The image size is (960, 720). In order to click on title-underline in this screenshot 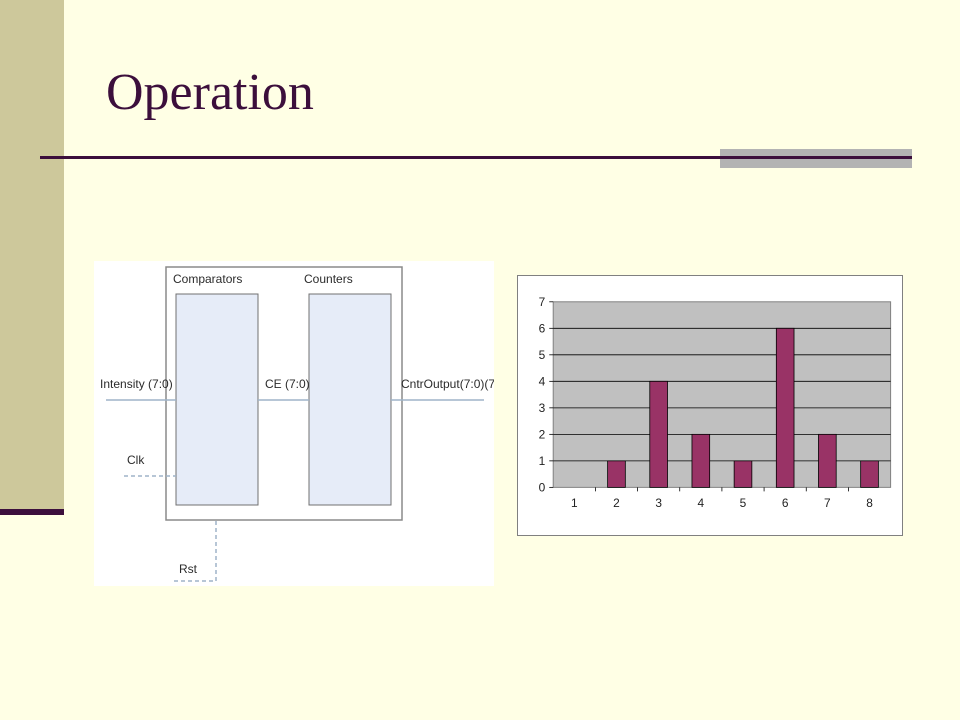, I will do `click(476, 157)`.